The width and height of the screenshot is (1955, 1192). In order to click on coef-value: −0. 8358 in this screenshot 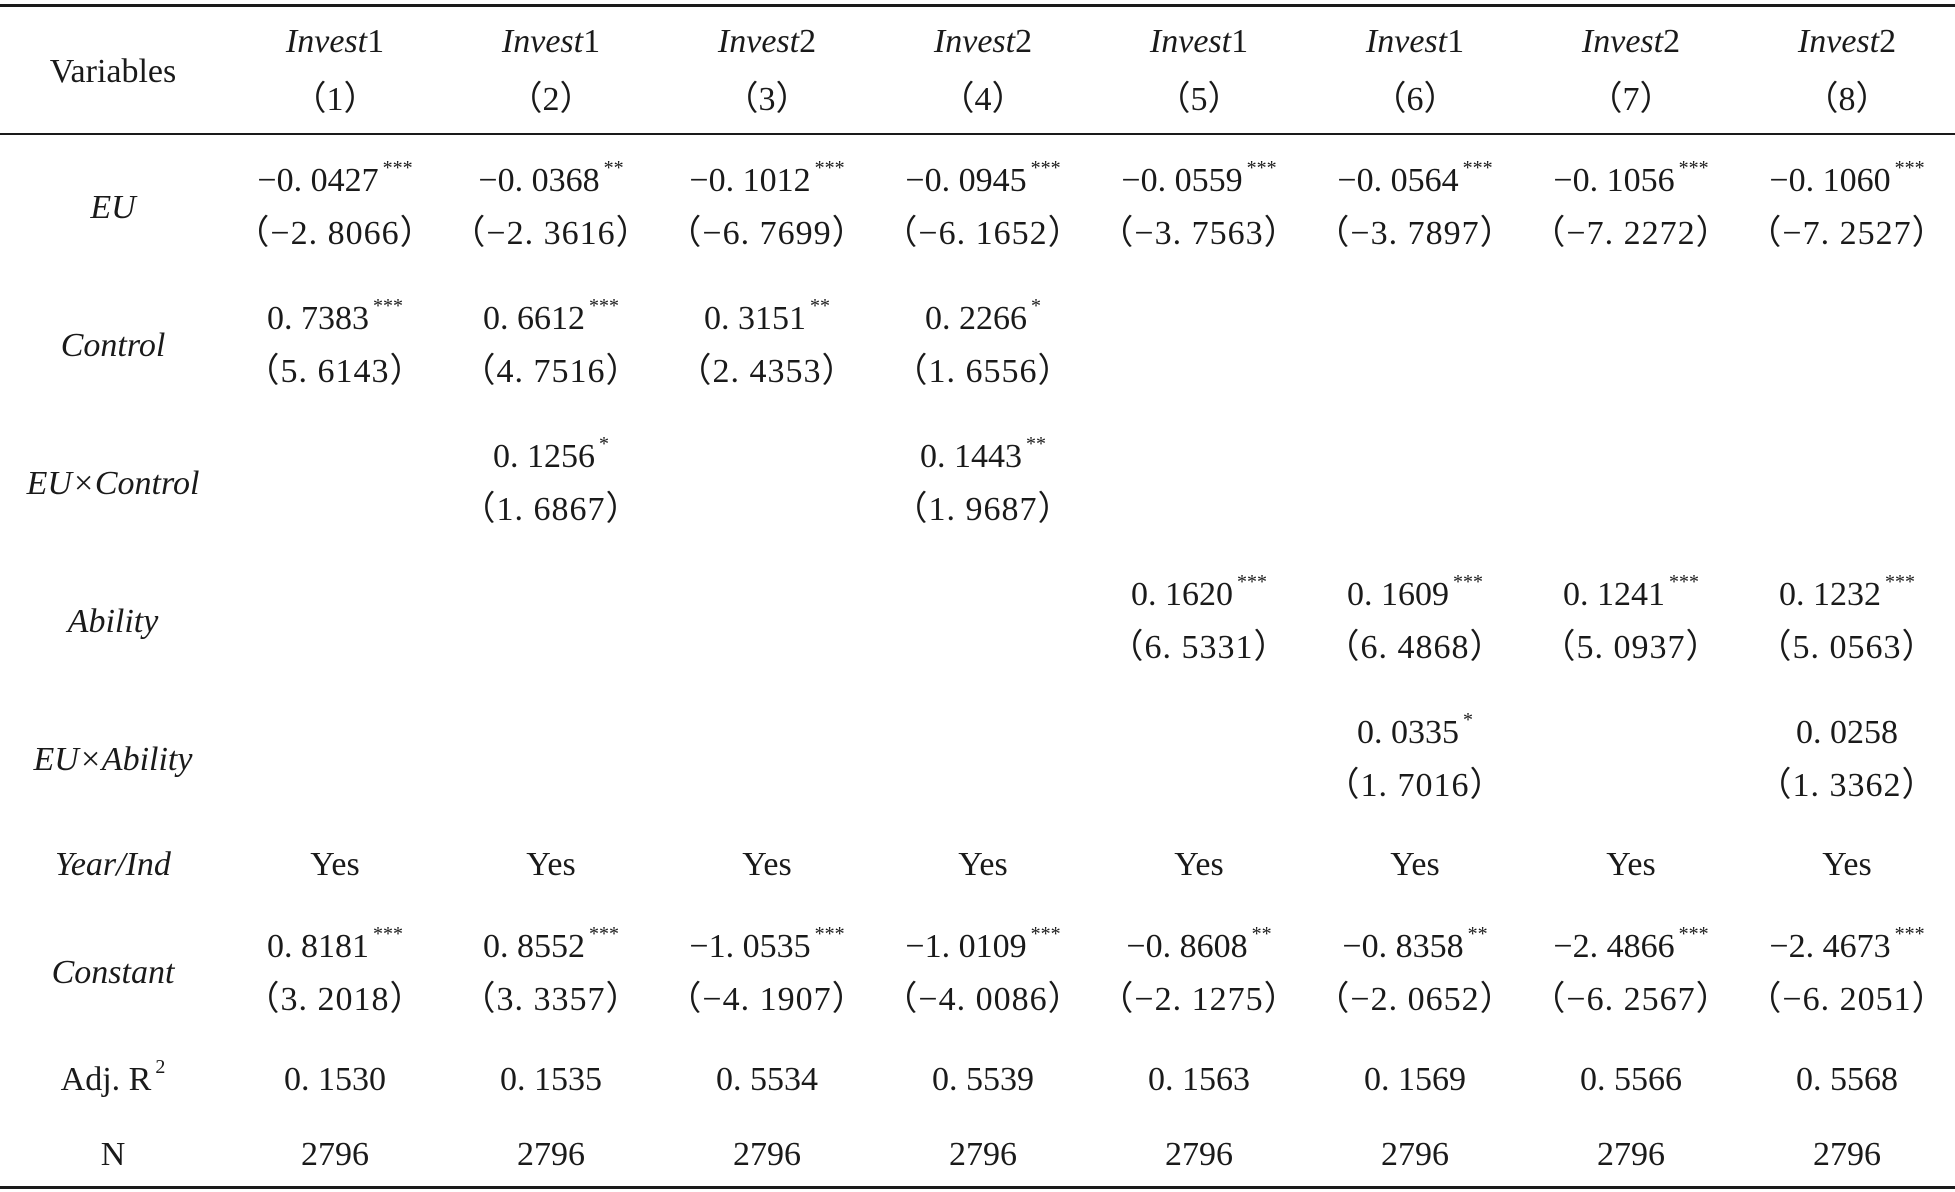, I will do `click(1403, 946)`.